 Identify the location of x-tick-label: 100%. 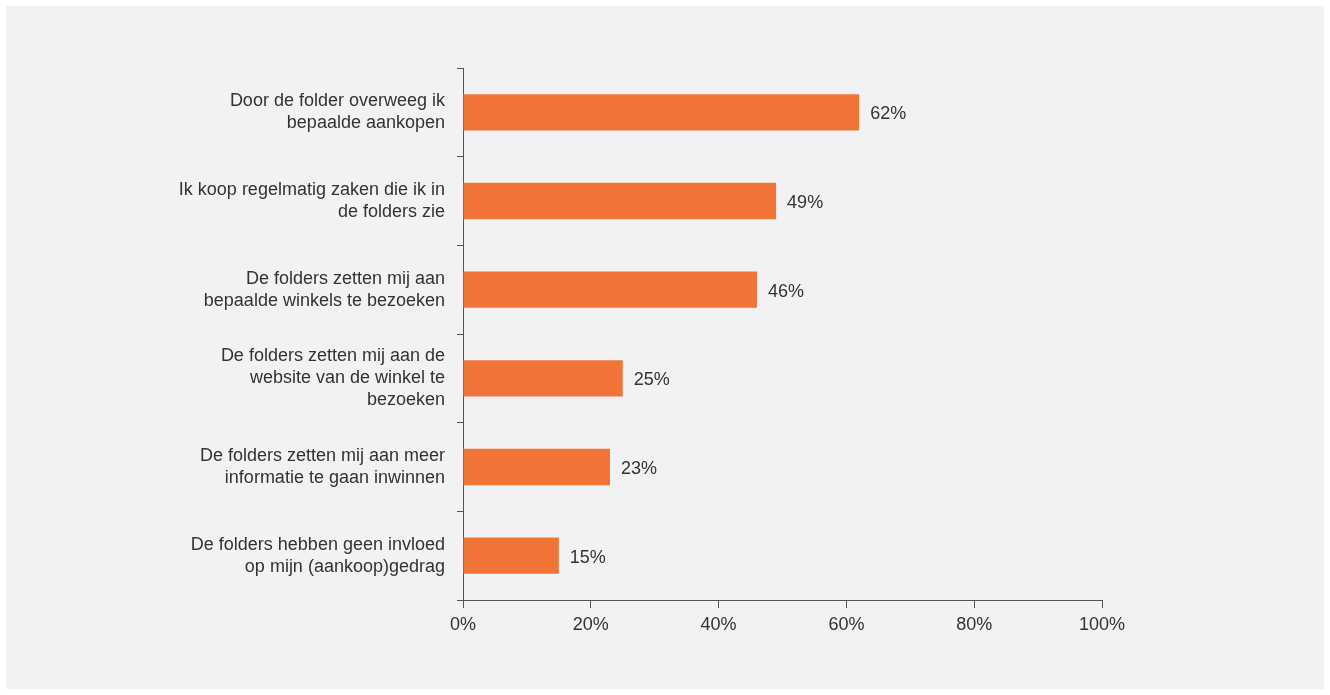
(1102, 623).